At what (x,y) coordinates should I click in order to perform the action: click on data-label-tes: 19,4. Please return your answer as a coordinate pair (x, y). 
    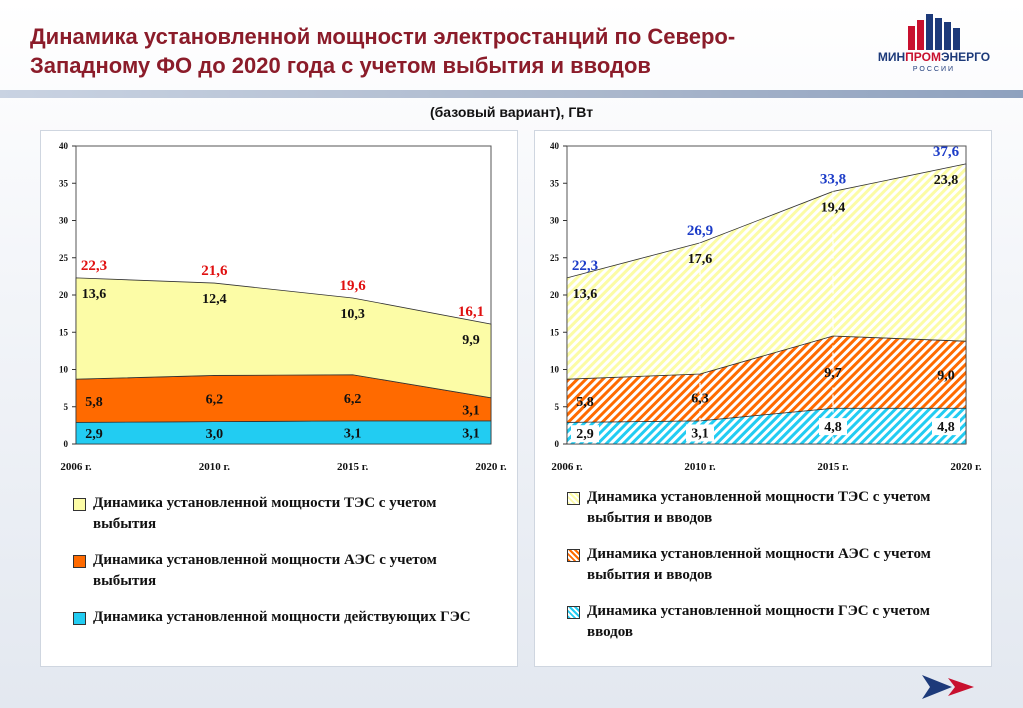
    Looking at the image, I should click on (833, 207).